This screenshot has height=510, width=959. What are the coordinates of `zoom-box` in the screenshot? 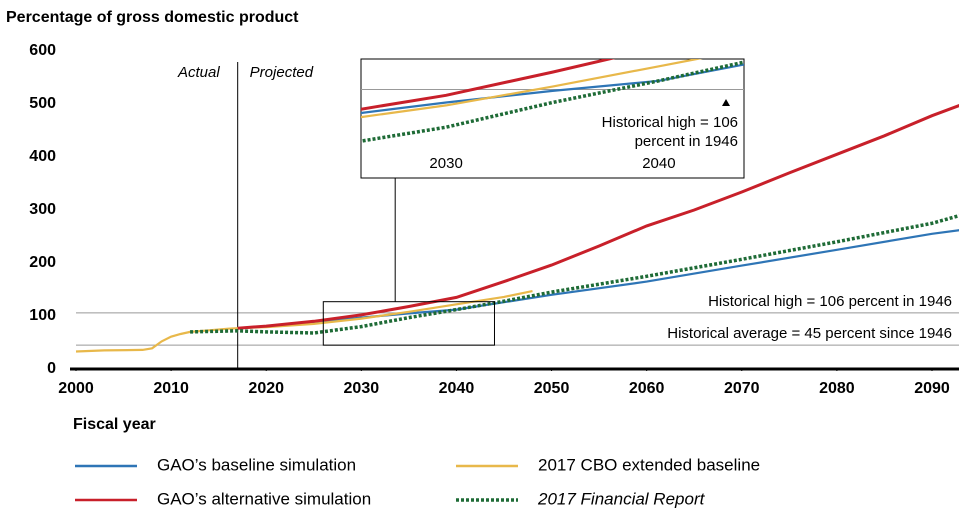 It's located at (408, 323).